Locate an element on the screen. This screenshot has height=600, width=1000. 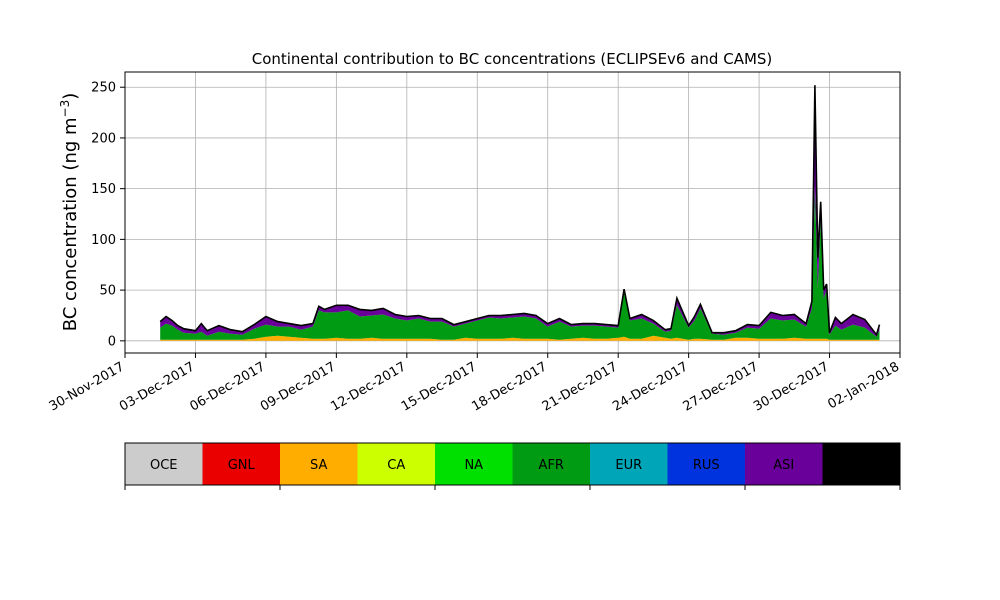
y-tick-label: 50 is located at coordinates (107, 291).